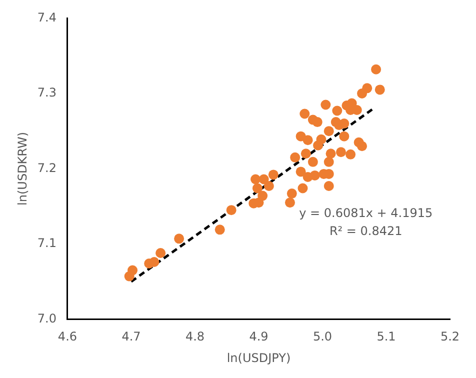 This screenshot has height=378, width=476. Describe the element at coordinates (46, 93) in the screenshot. I see `y-tick-label: 7.3` at that location.